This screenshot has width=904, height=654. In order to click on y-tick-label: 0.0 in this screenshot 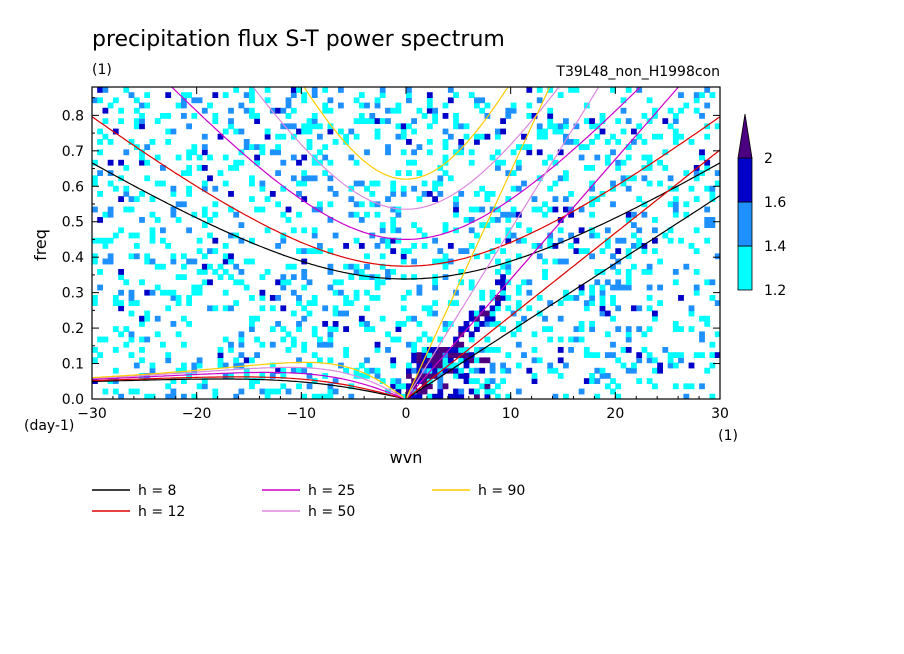, I will do `click(73, 400)`.